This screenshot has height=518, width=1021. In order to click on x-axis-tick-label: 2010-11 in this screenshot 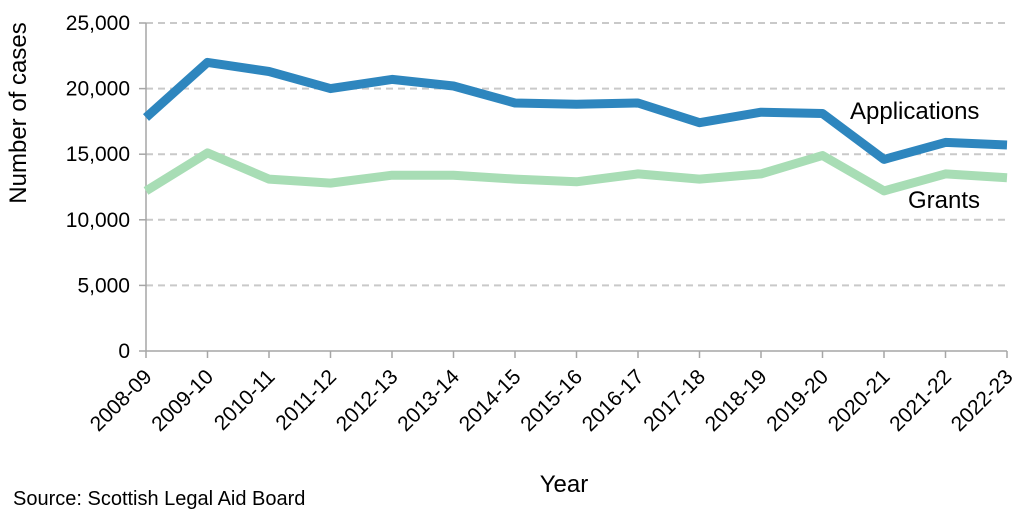, I will do `click(245, 400)`.